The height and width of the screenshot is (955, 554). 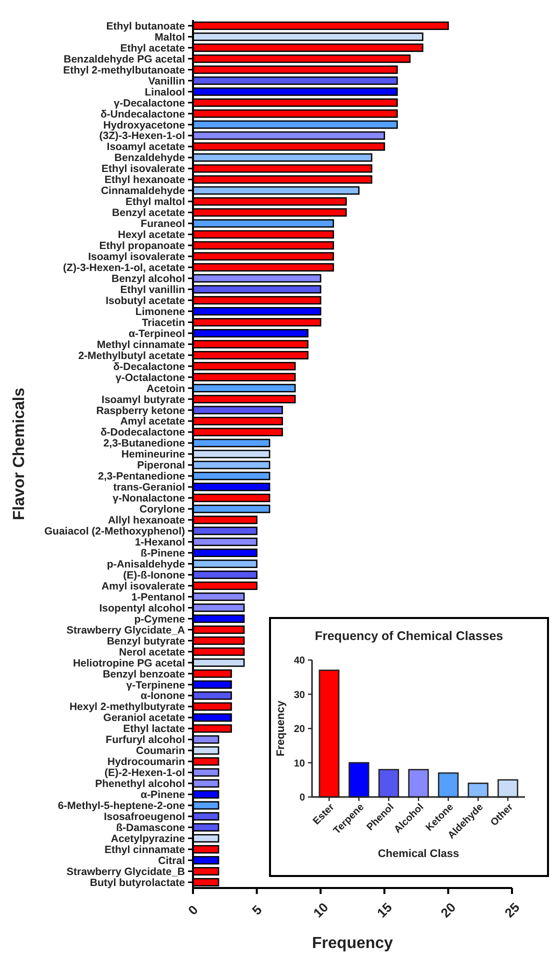 What do you see at coordinates (153, 48) in the screenshot?
I see `y-tick-label: Ethyl acetate` at bounding box center [153, 48].